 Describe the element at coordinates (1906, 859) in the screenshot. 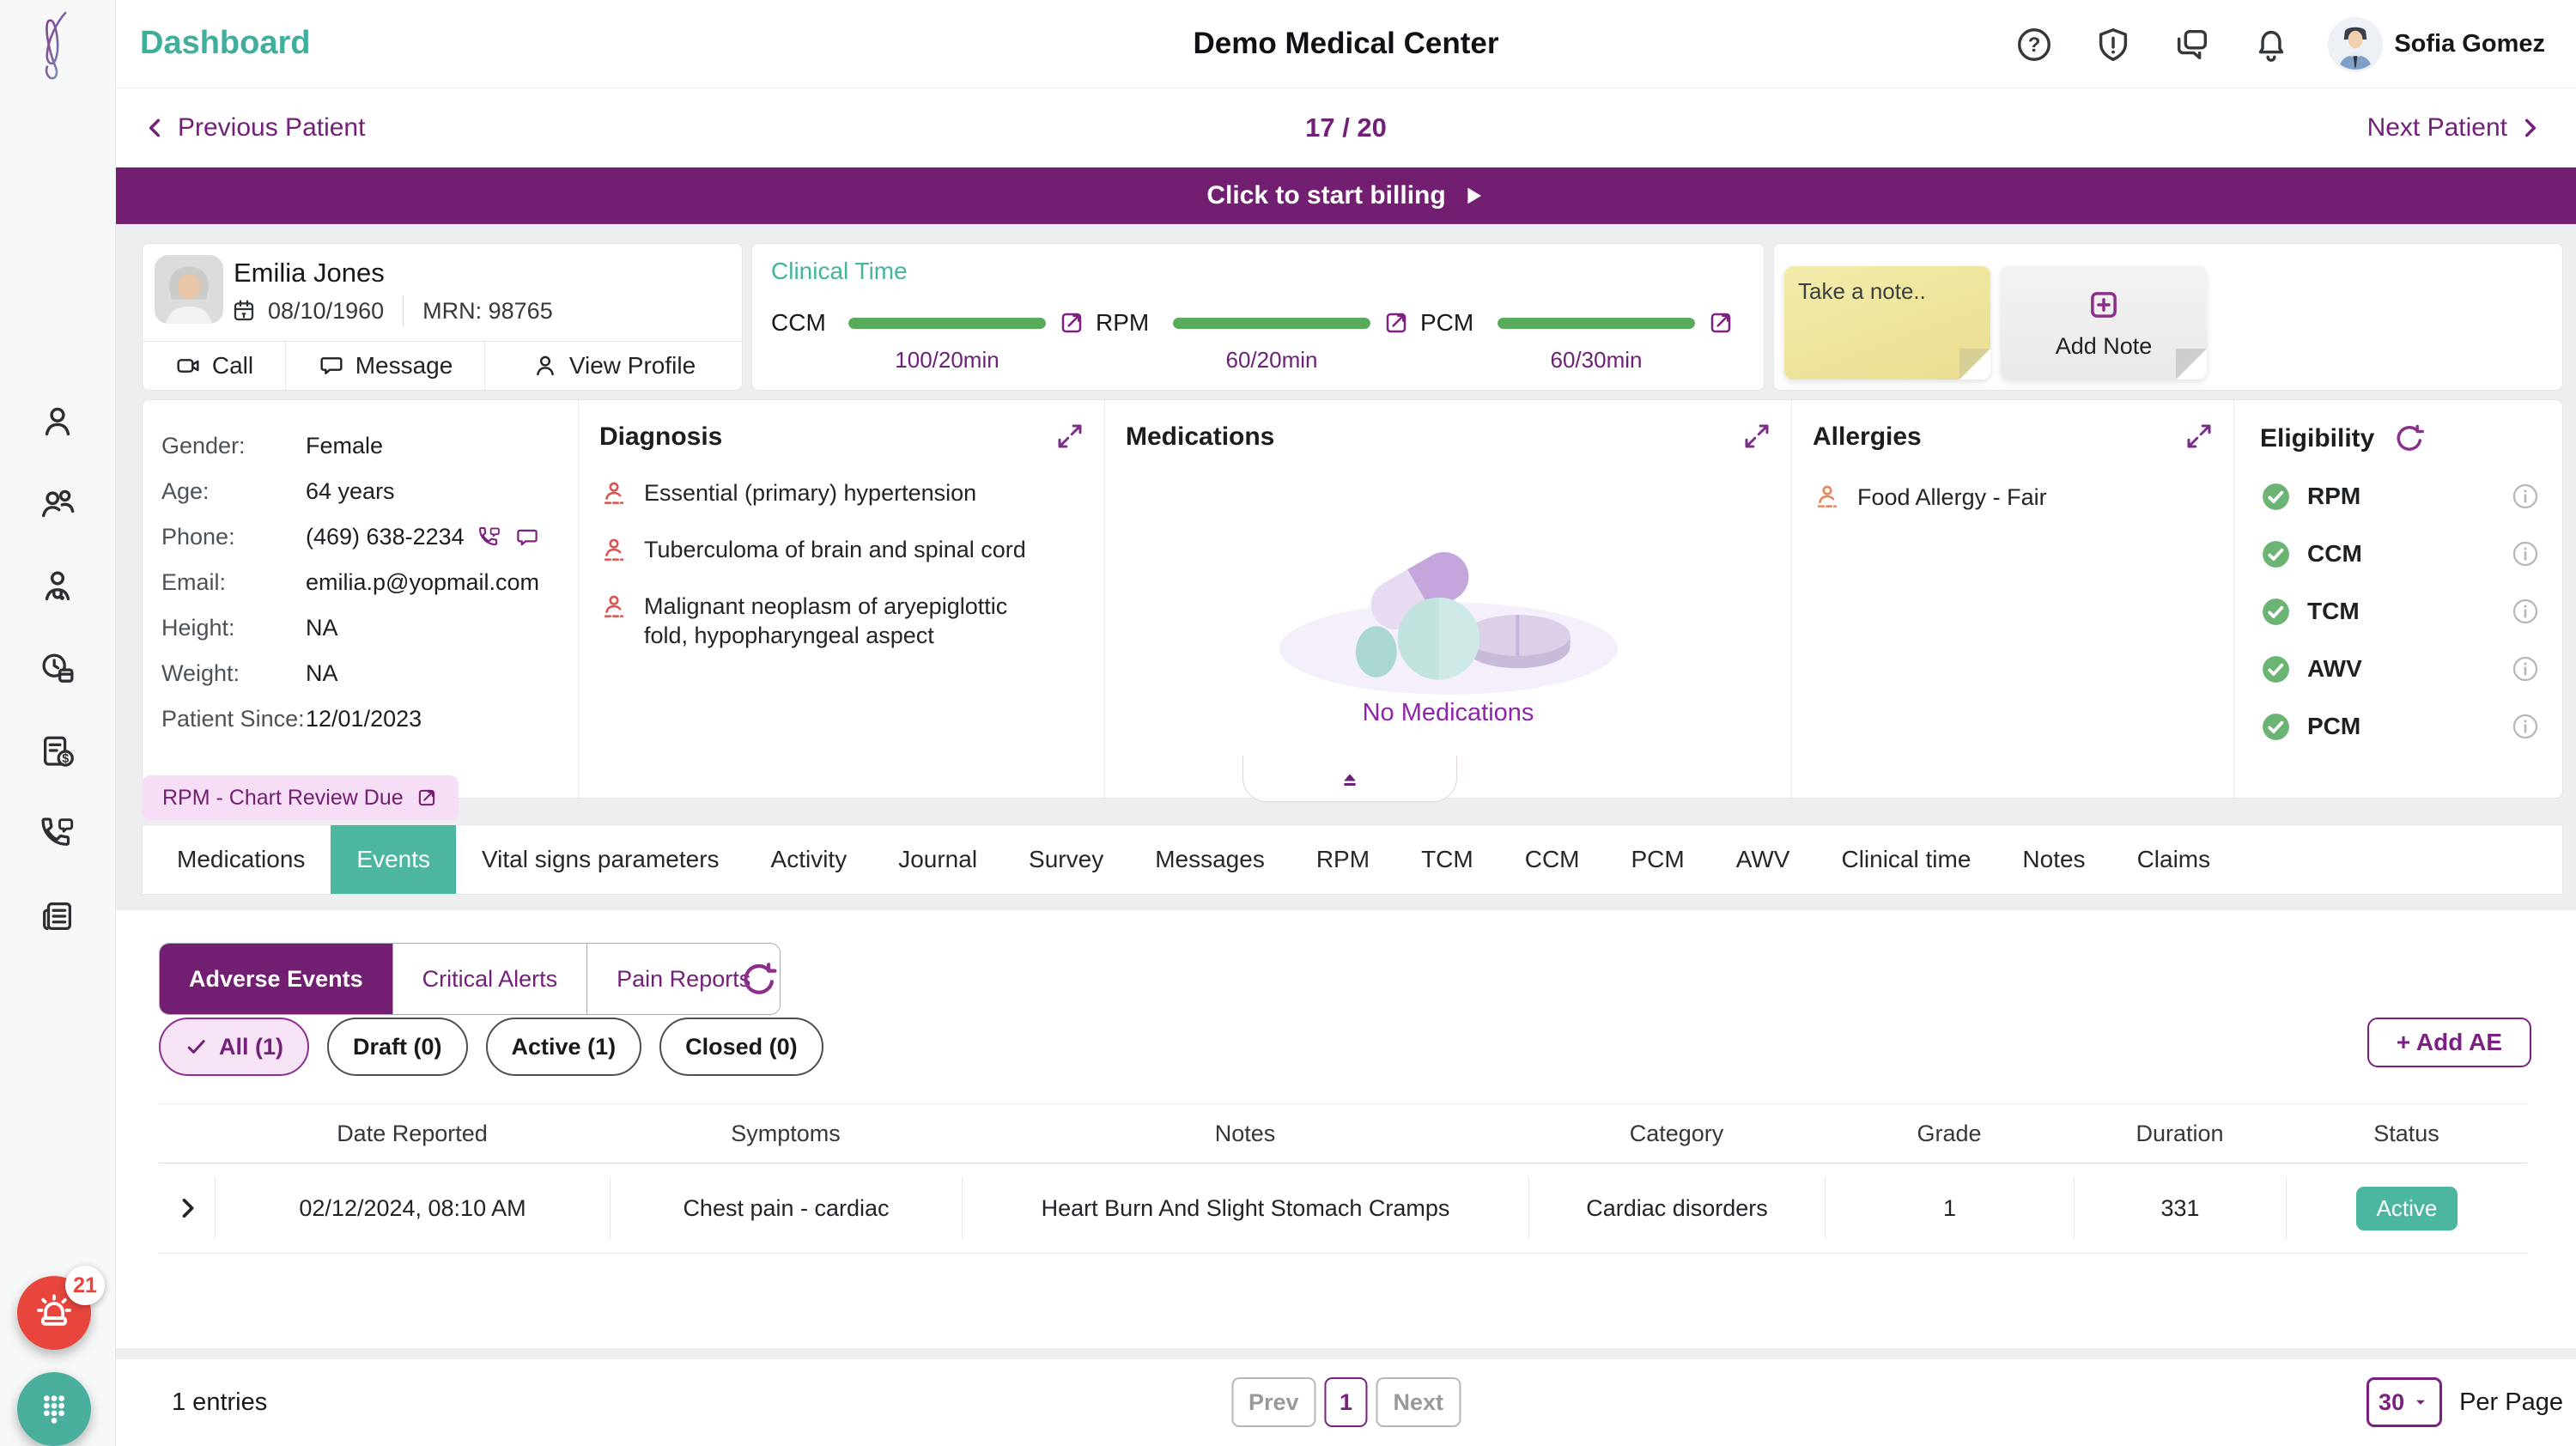

I see `tab-clinical-time: Clinical time` at that location.